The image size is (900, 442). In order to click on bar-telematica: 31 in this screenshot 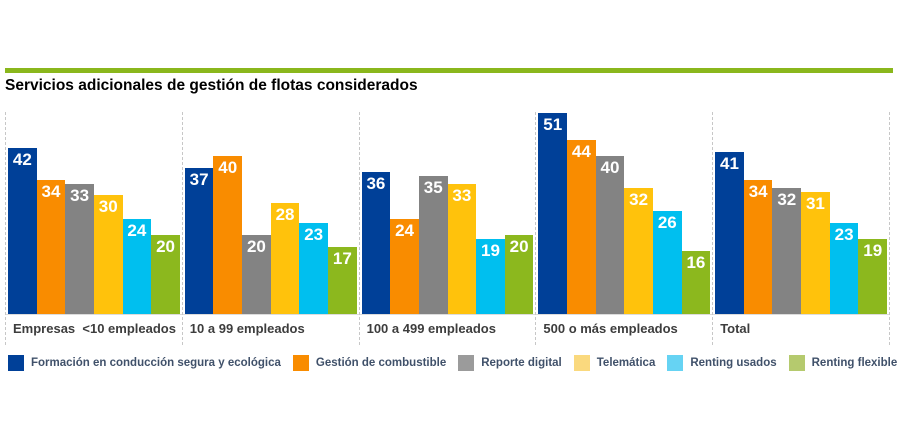, I will do `click(815, 253)`.